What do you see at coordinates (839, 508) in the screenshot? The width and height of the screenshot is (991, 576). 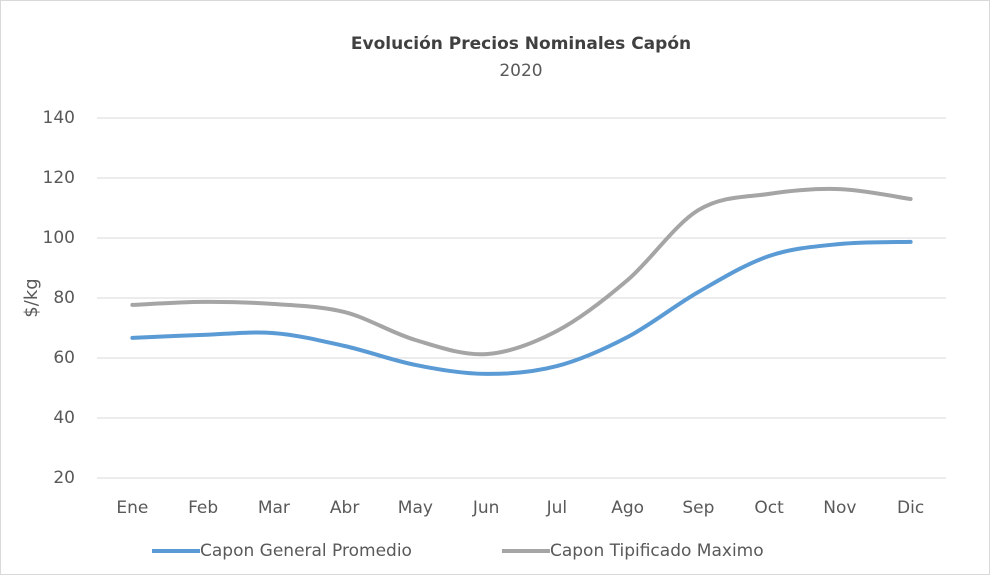 I see `x-tick-label: Nov` at bounding box center [839, 508].